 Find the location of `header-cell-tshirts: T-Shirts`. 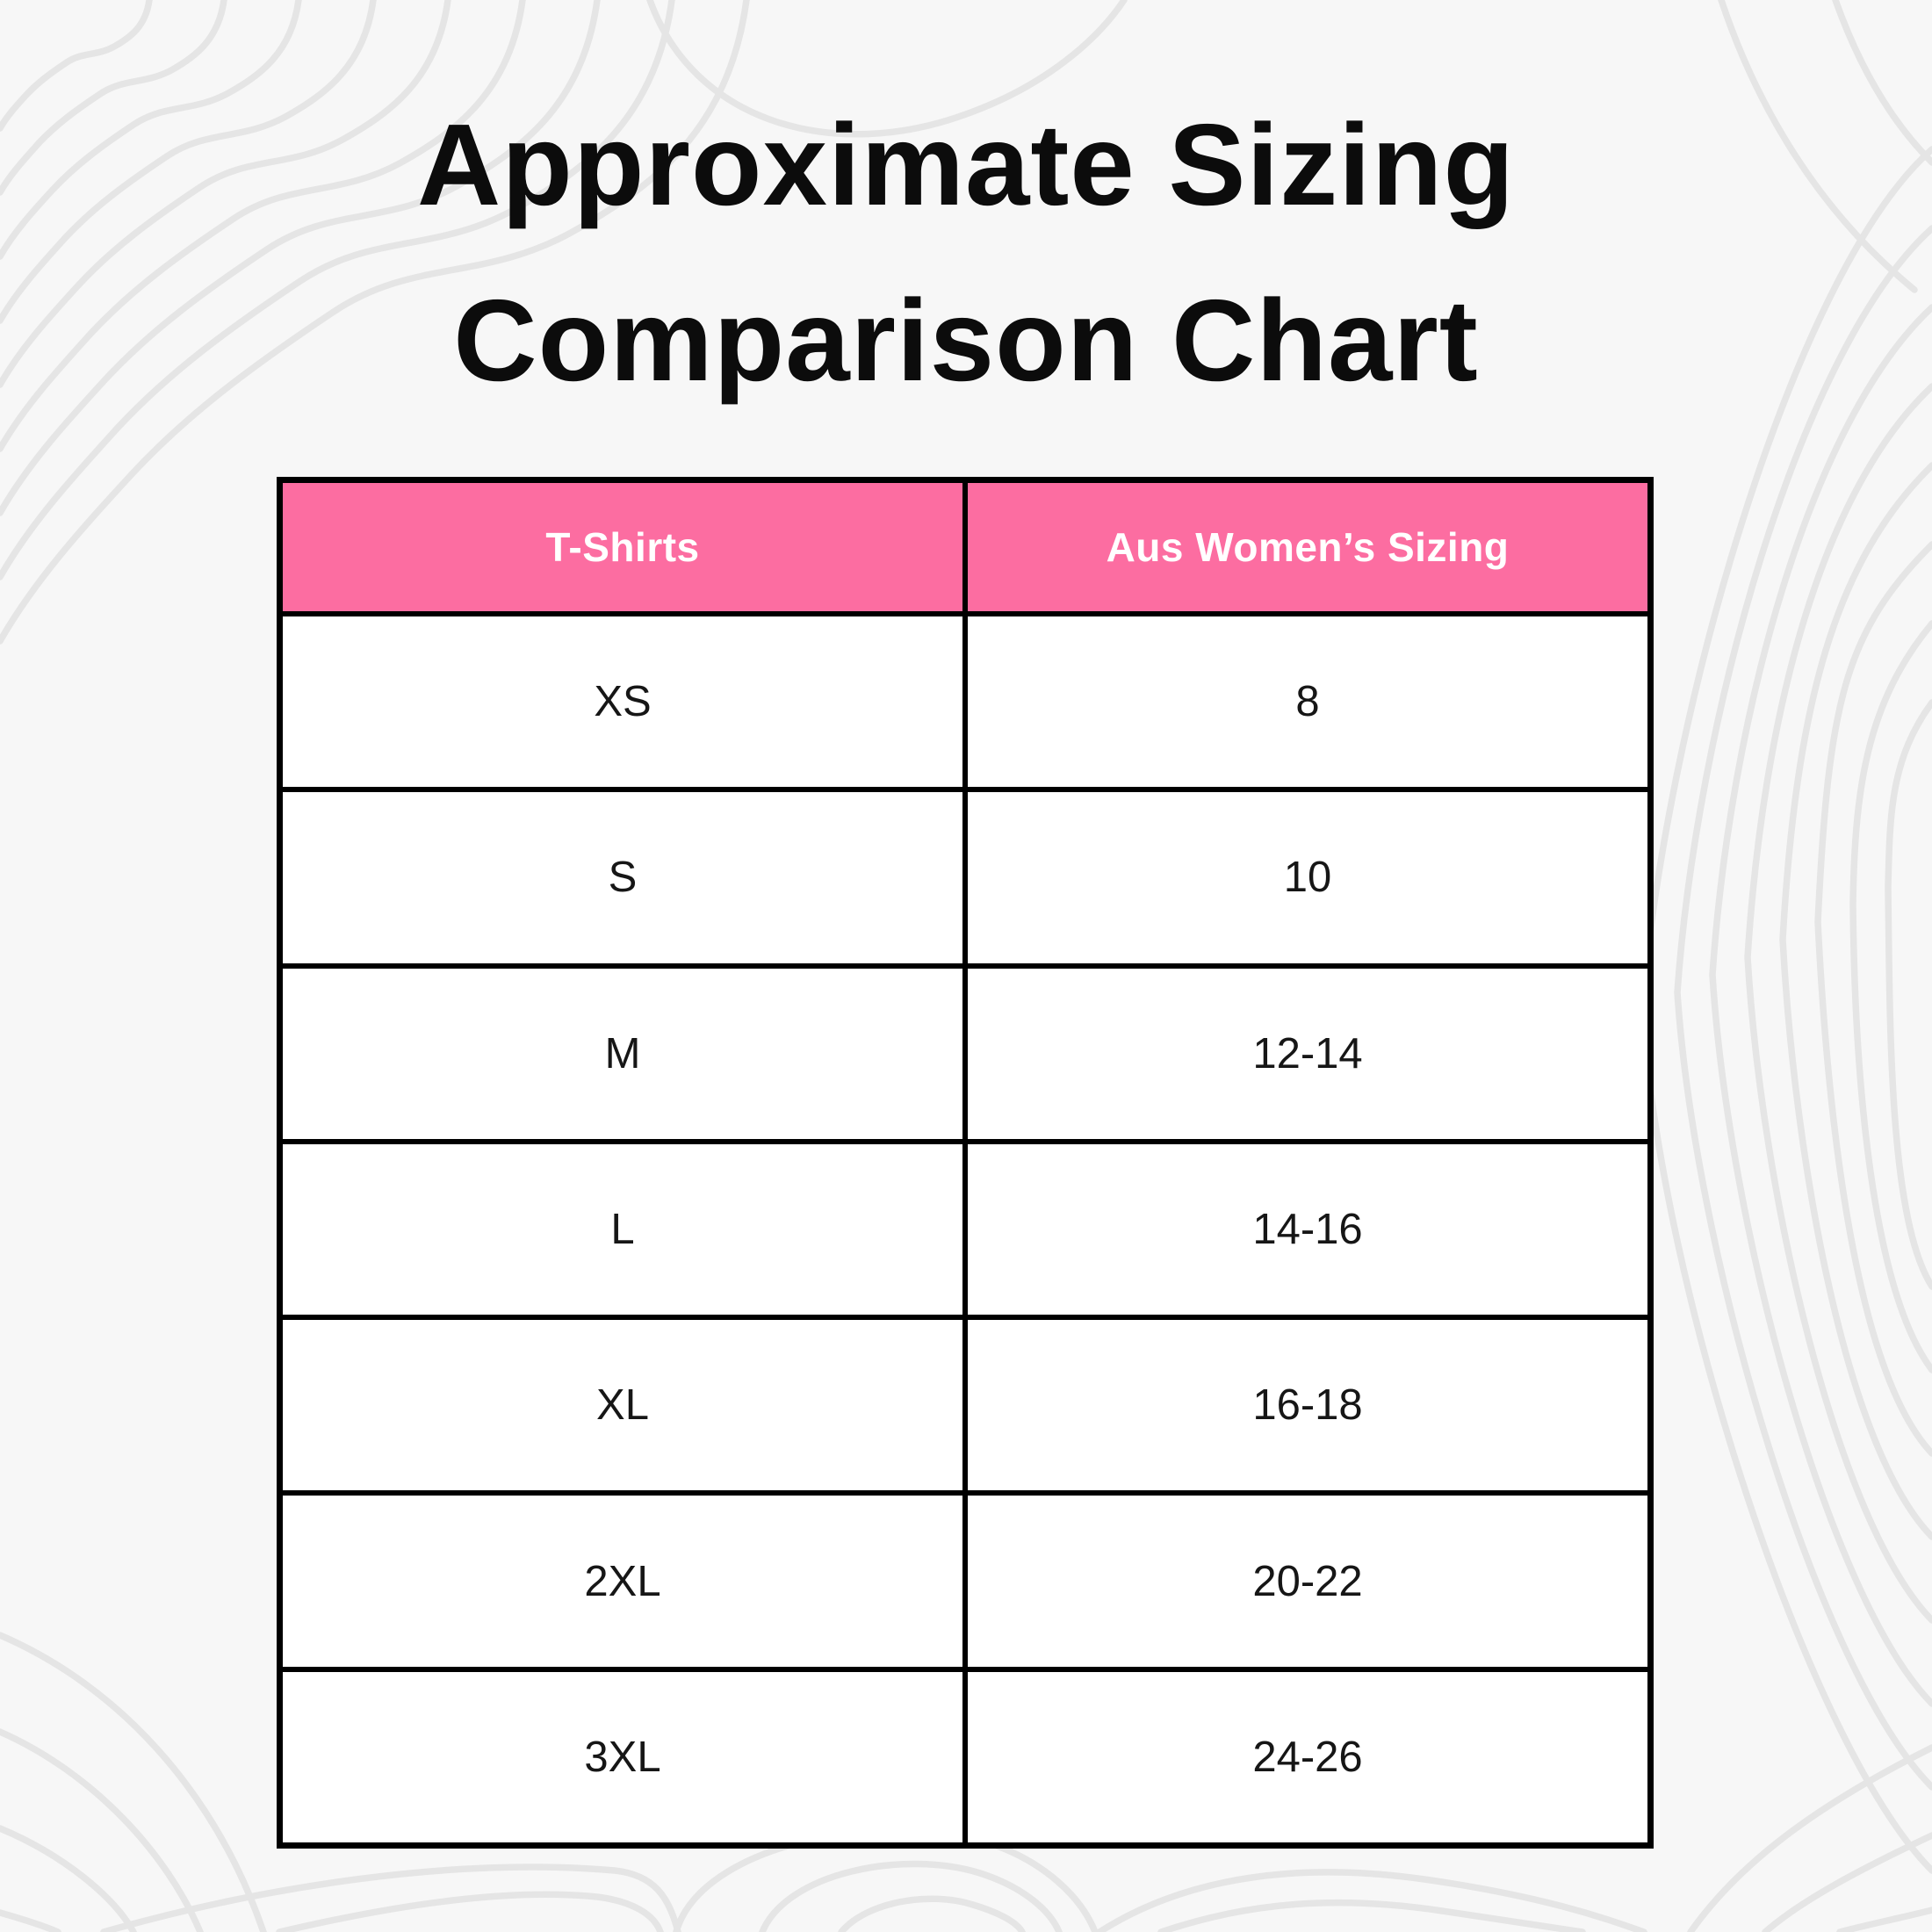

header-cell-tshirts: T-Shirts is located at coordinates (623, 547).